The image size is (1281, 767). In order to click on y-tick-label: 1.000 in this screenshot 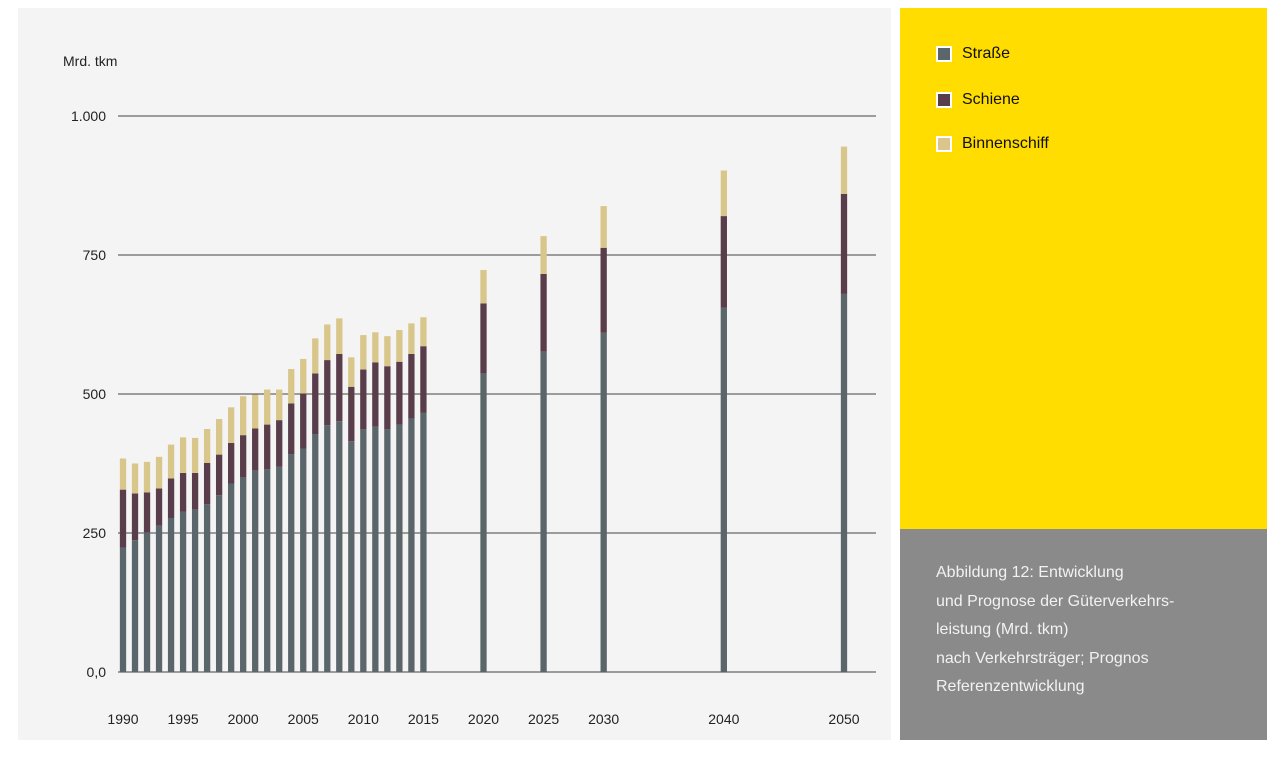, I will do `click(88, 116)`.